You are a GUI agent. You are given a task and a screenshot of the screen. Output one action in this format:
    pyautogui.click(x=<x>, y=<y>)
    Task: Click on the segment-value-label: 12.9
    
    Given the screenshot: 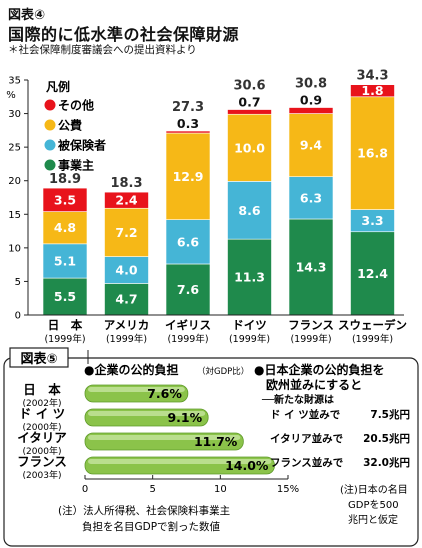 What is the action you would take?
    pyautogui.click(x=188, y=176)
    